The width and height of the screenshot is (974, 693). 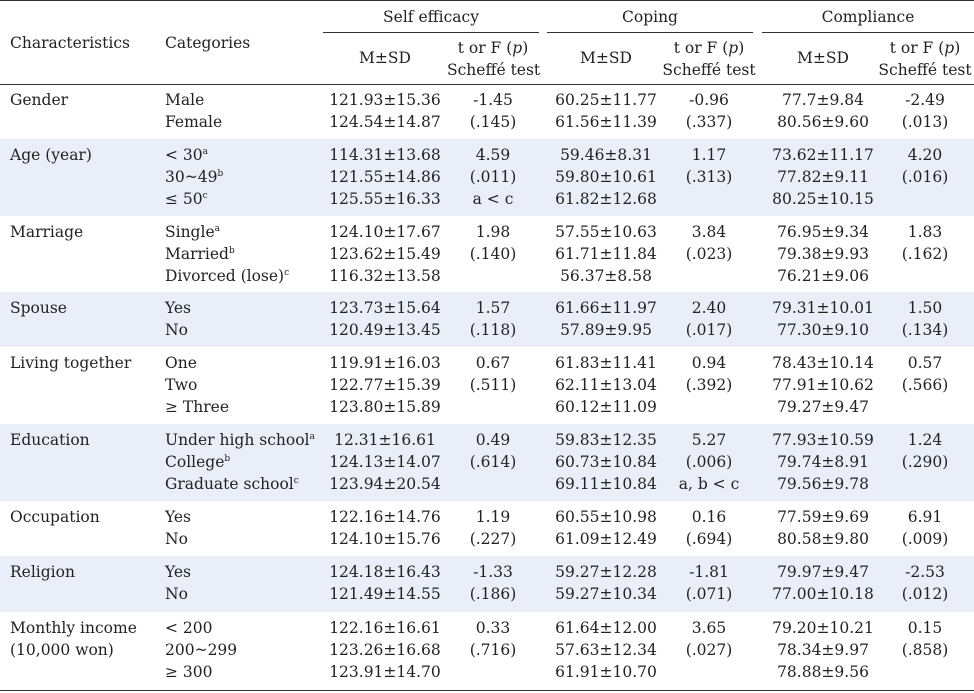 I want to click on characteristic-label: Occupation, so click(x=55, y=517).